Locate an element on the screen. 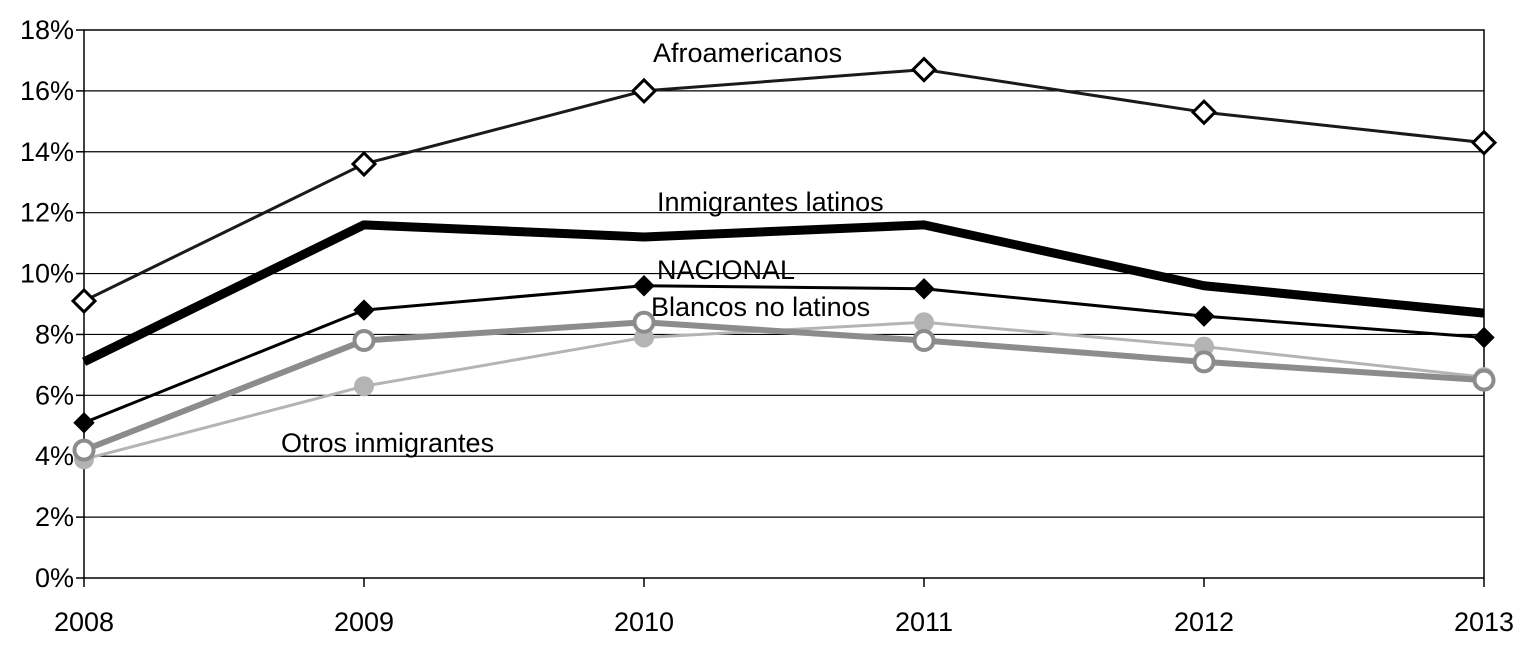 The height and width of the screenshot is (660, 1526). y-tick-label: 14% is located at coordinates (47, 152).